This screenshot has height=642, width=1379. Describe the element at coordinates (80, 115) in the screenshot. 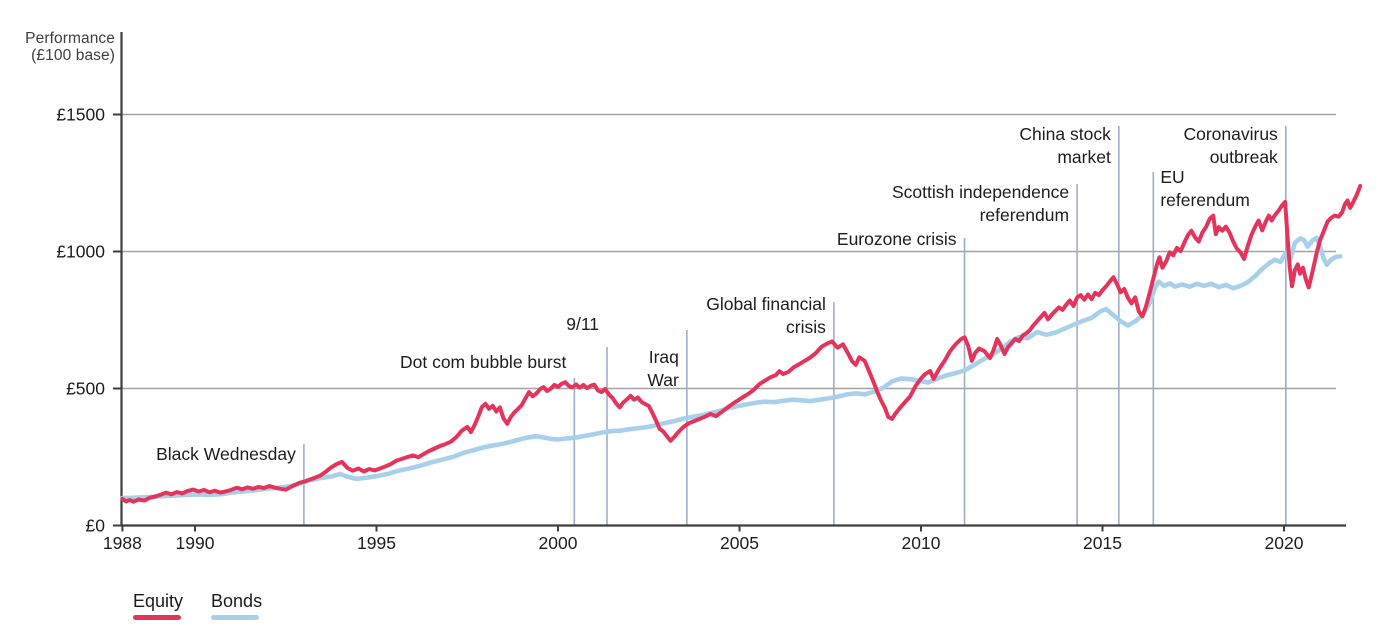

I see `y-tick-label-1500: £1500` at that location.